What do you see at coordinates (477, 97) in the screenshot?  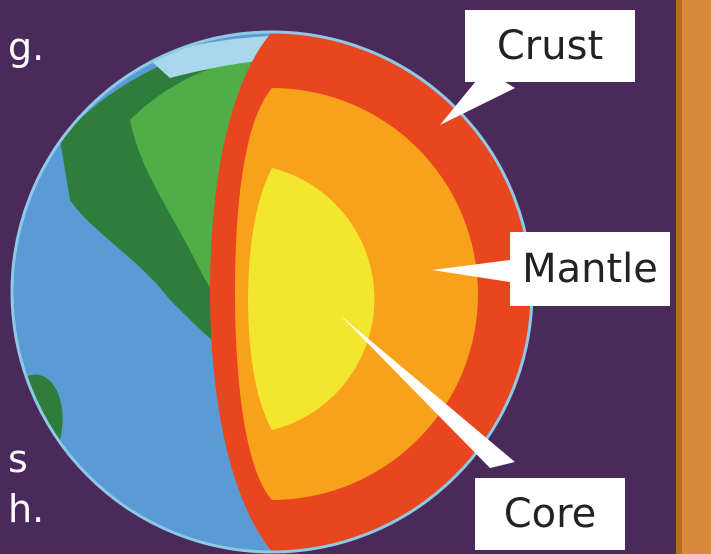 I see `crust-pointer` at bounding box center [477, 97].